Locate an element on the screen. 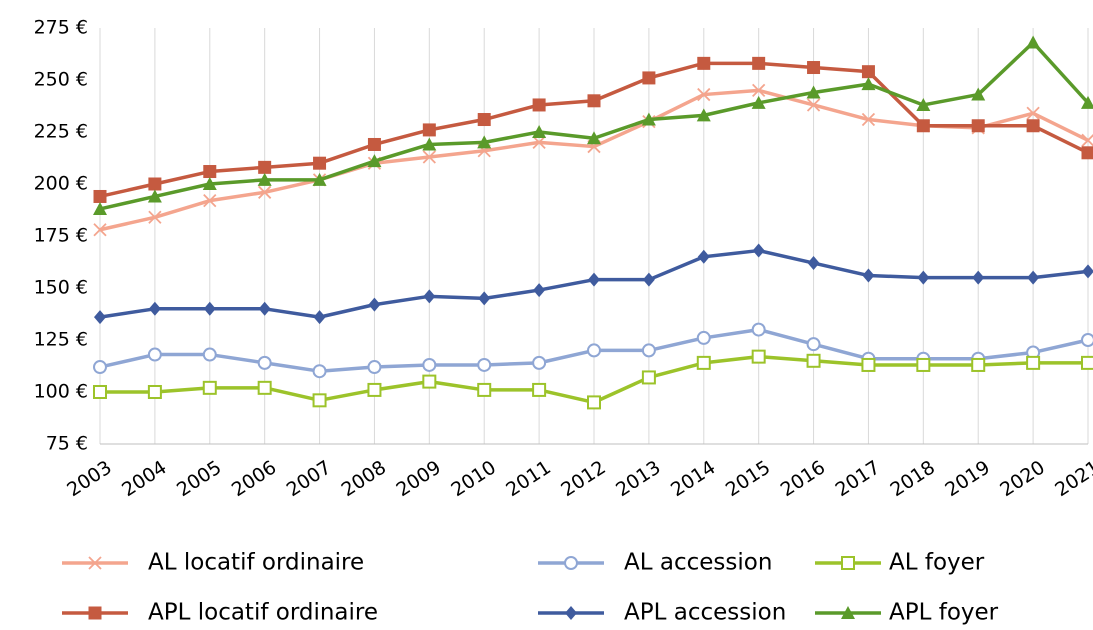 The width and height of the screenshot is (1093, 630). x-tick-label: 2011 is located at coordinates (528, 478).